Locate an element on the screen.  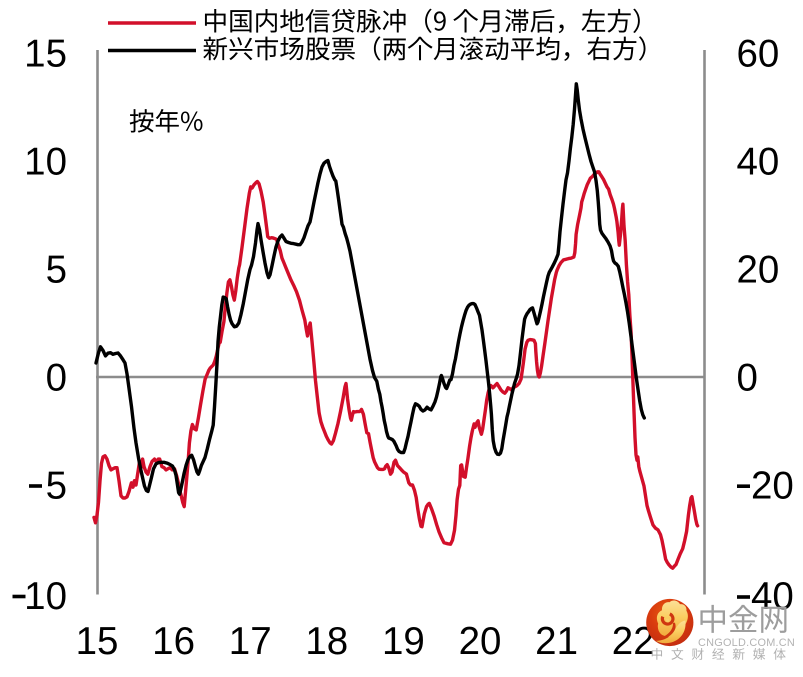
svg-text: CNGOLD.COM.CN is located at coordinates (746, 643).